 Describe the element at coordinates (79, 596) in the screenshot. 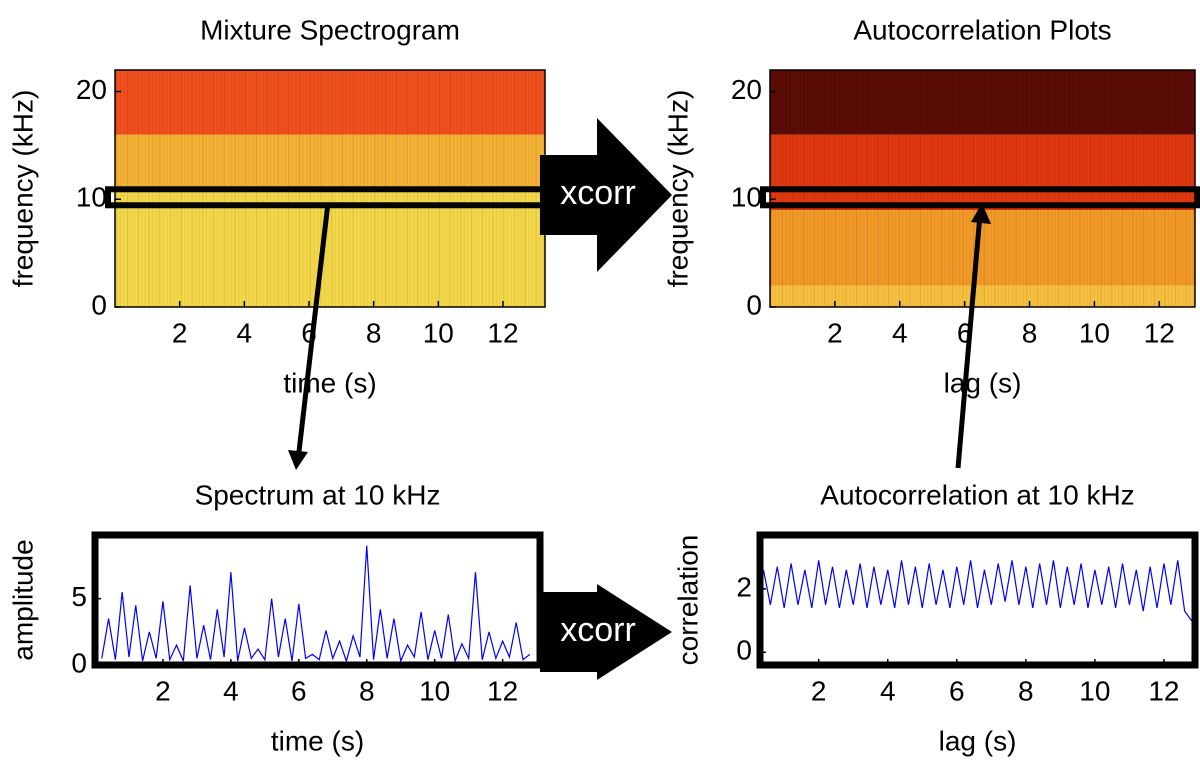

I see `y-tick-label: 5` at that location.